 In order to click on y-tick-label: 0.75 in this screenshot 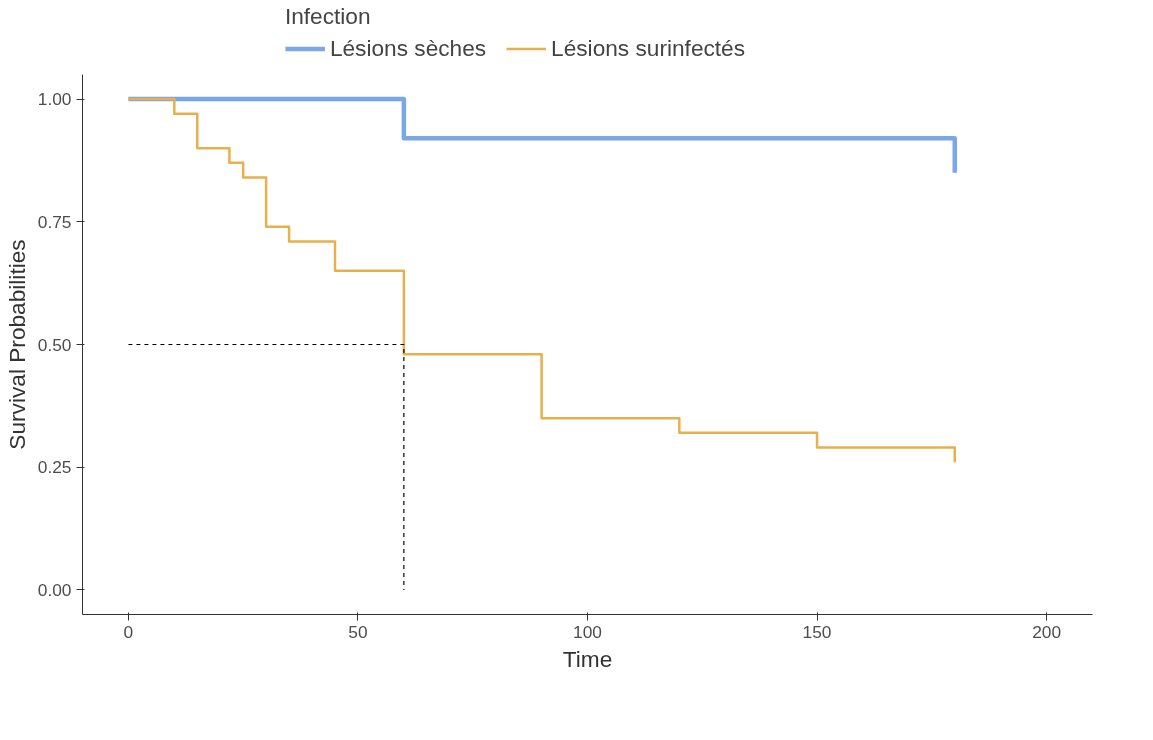, I will do `click(54, 221)`.